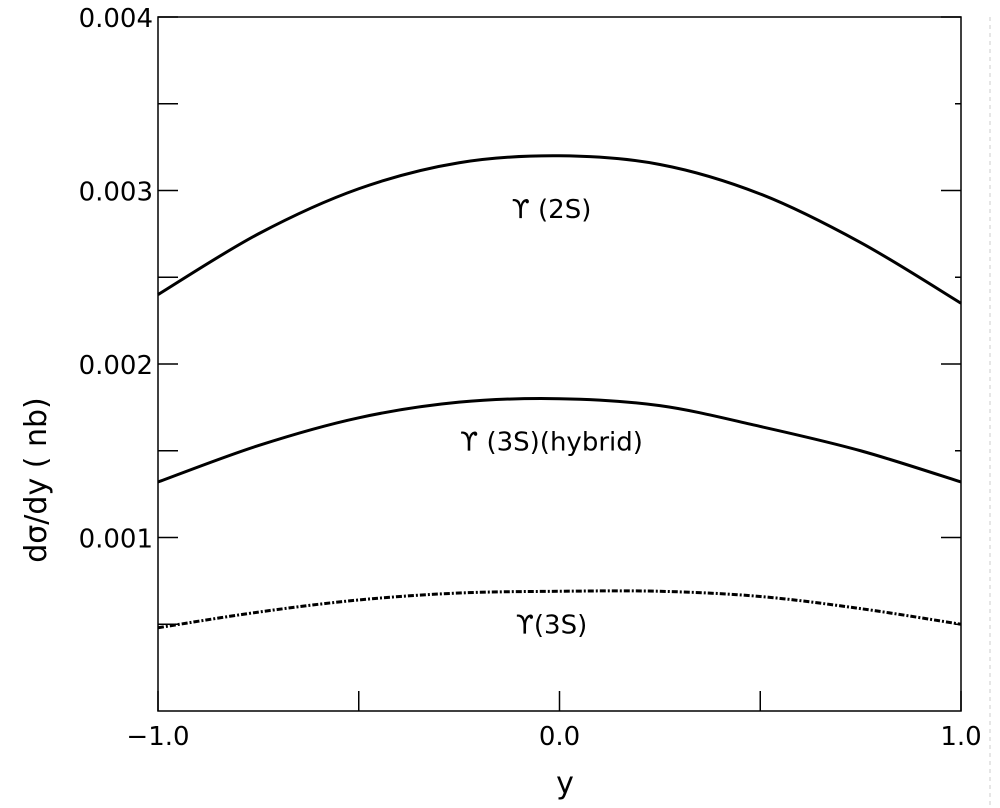 The image size is (1000, 808). Describe the element at coordinates (116, 193) in the screenshot. I see `y-tick-label: 0.003` at that location.